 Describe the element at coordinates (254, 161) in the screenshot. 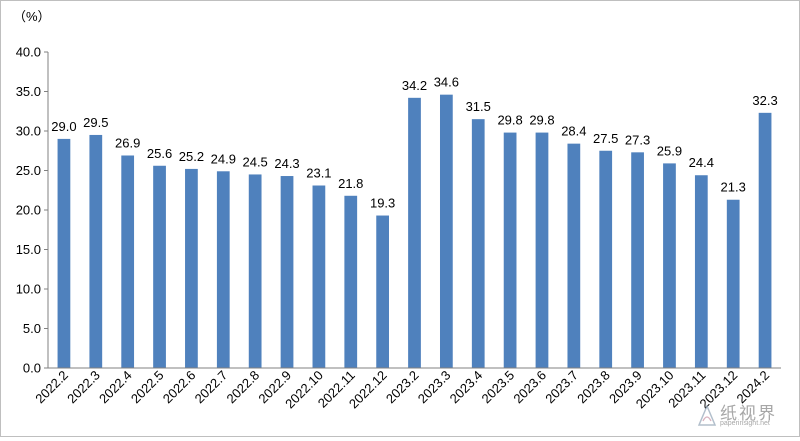

I see `data-label: 24.5` at that location.